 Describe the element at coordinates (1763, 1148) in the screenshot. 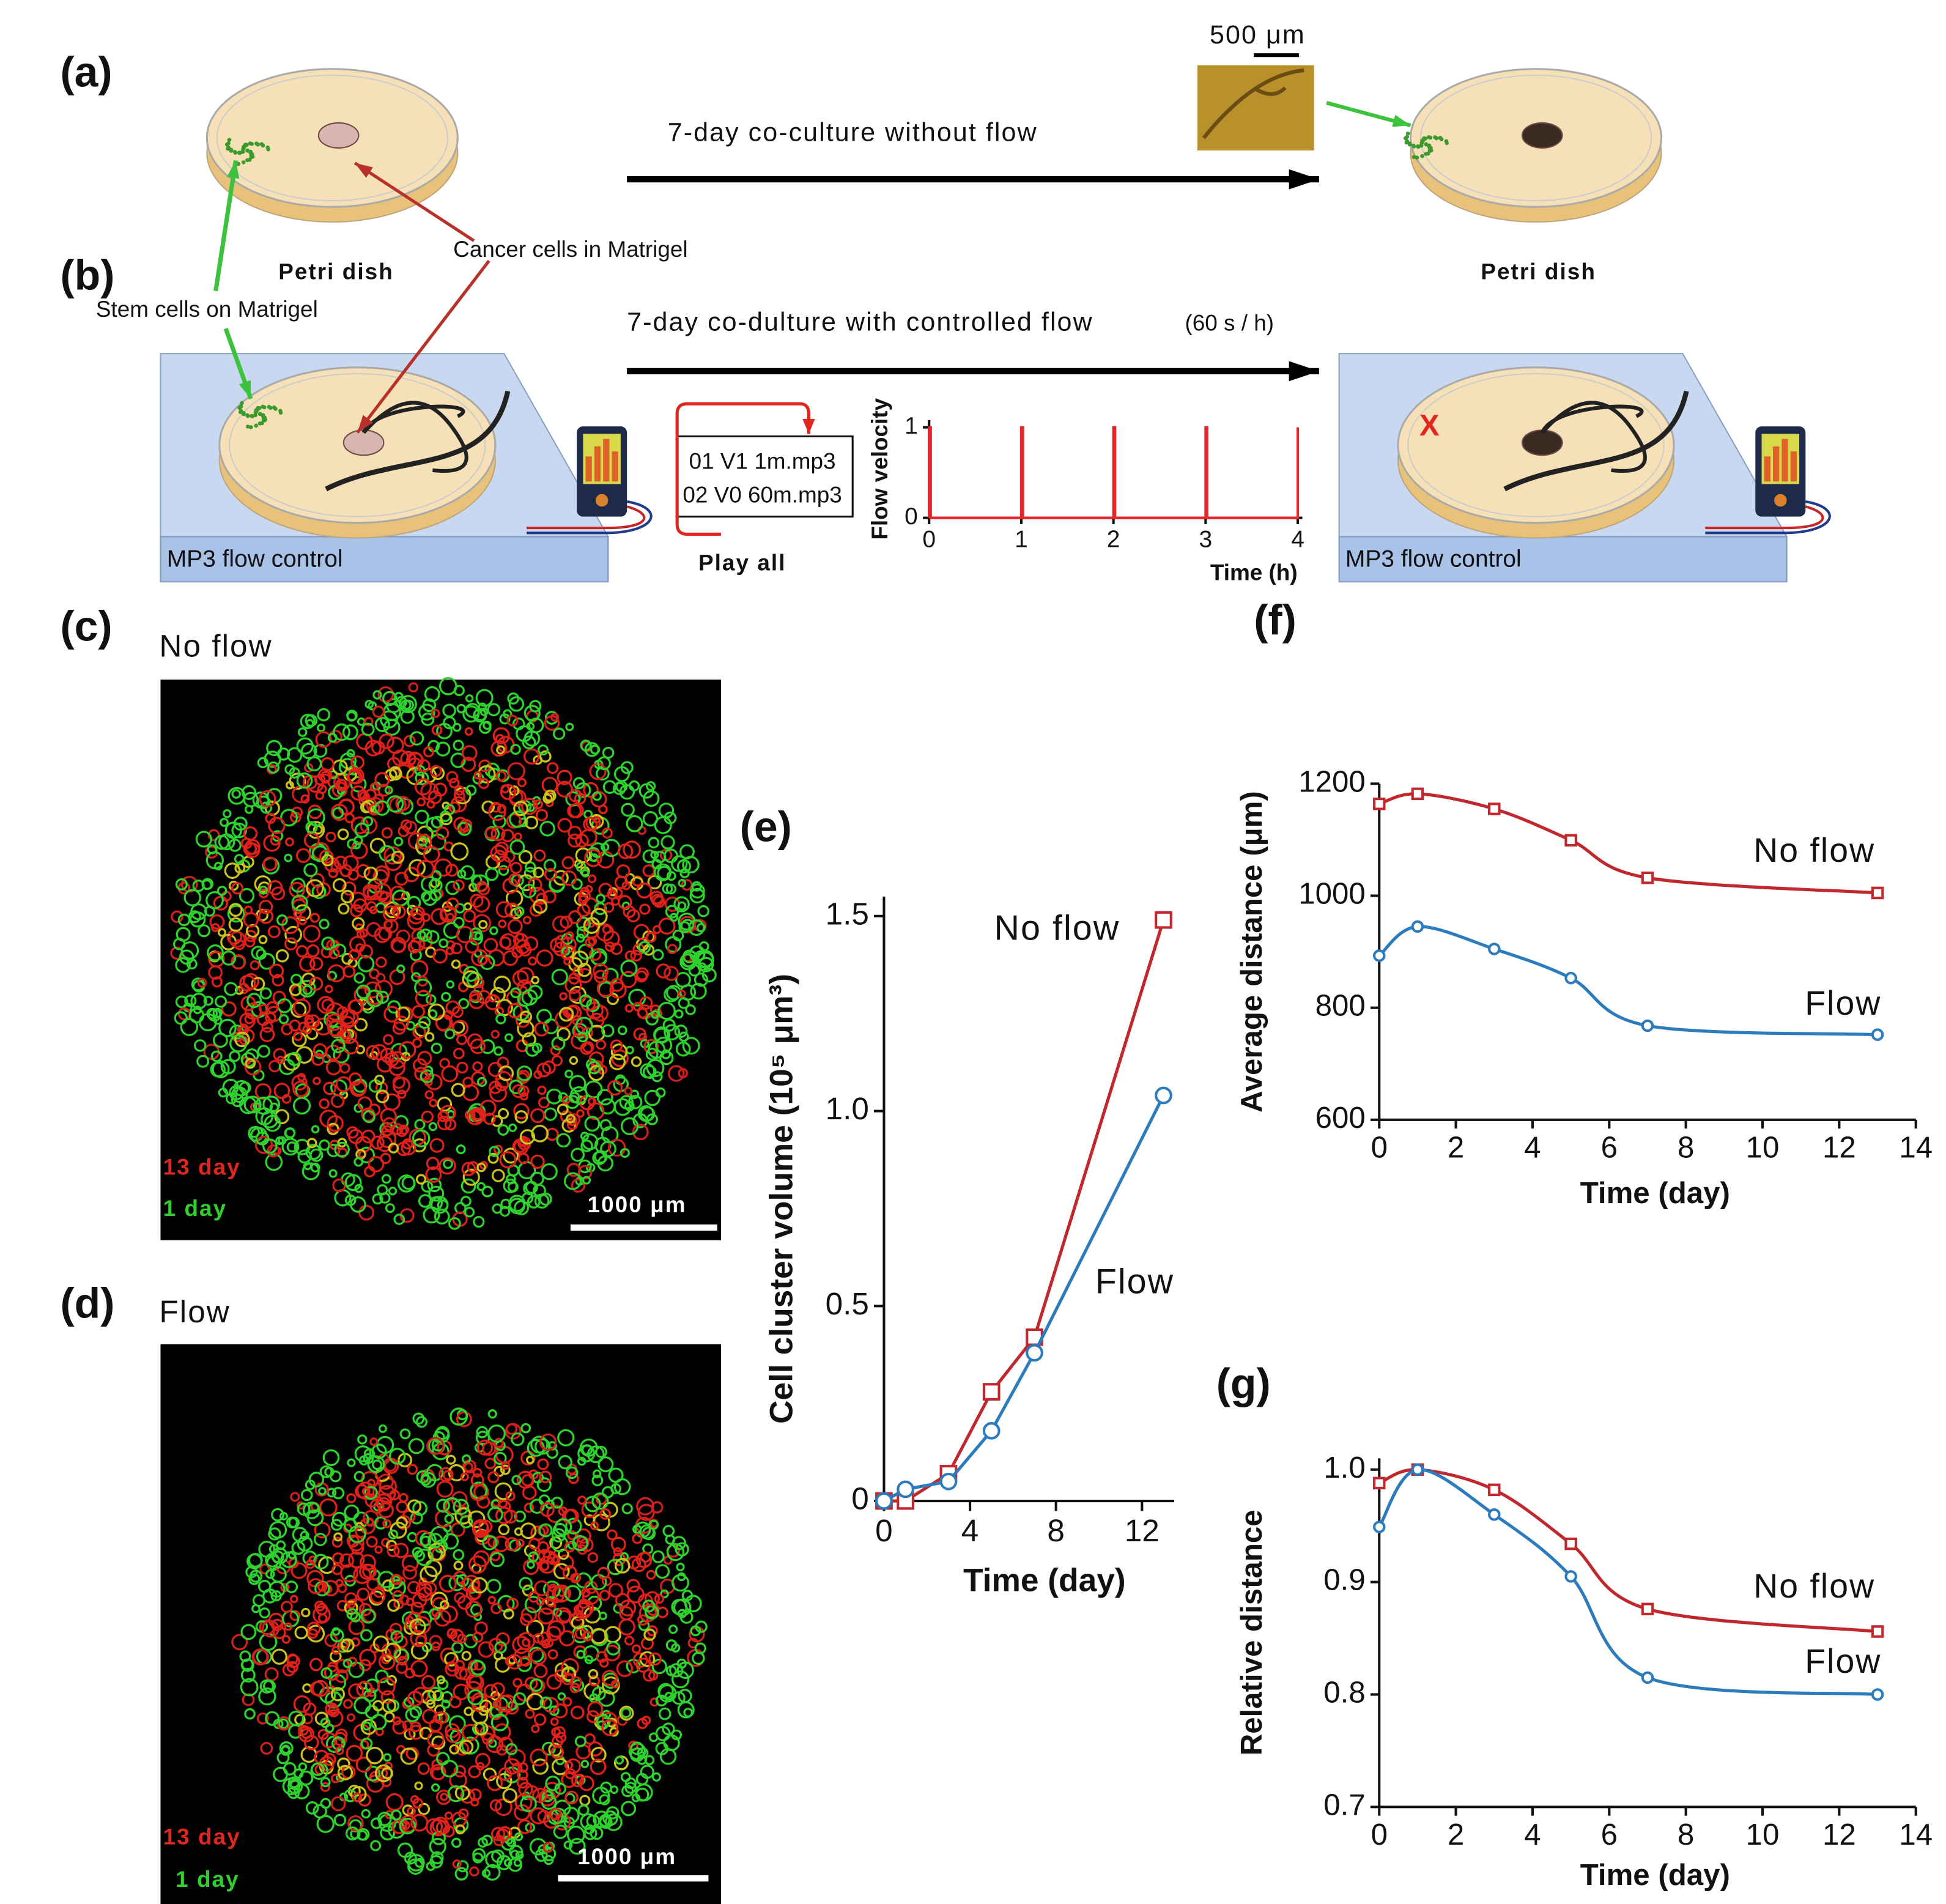

I see `x-tick-label: 10` at that location.